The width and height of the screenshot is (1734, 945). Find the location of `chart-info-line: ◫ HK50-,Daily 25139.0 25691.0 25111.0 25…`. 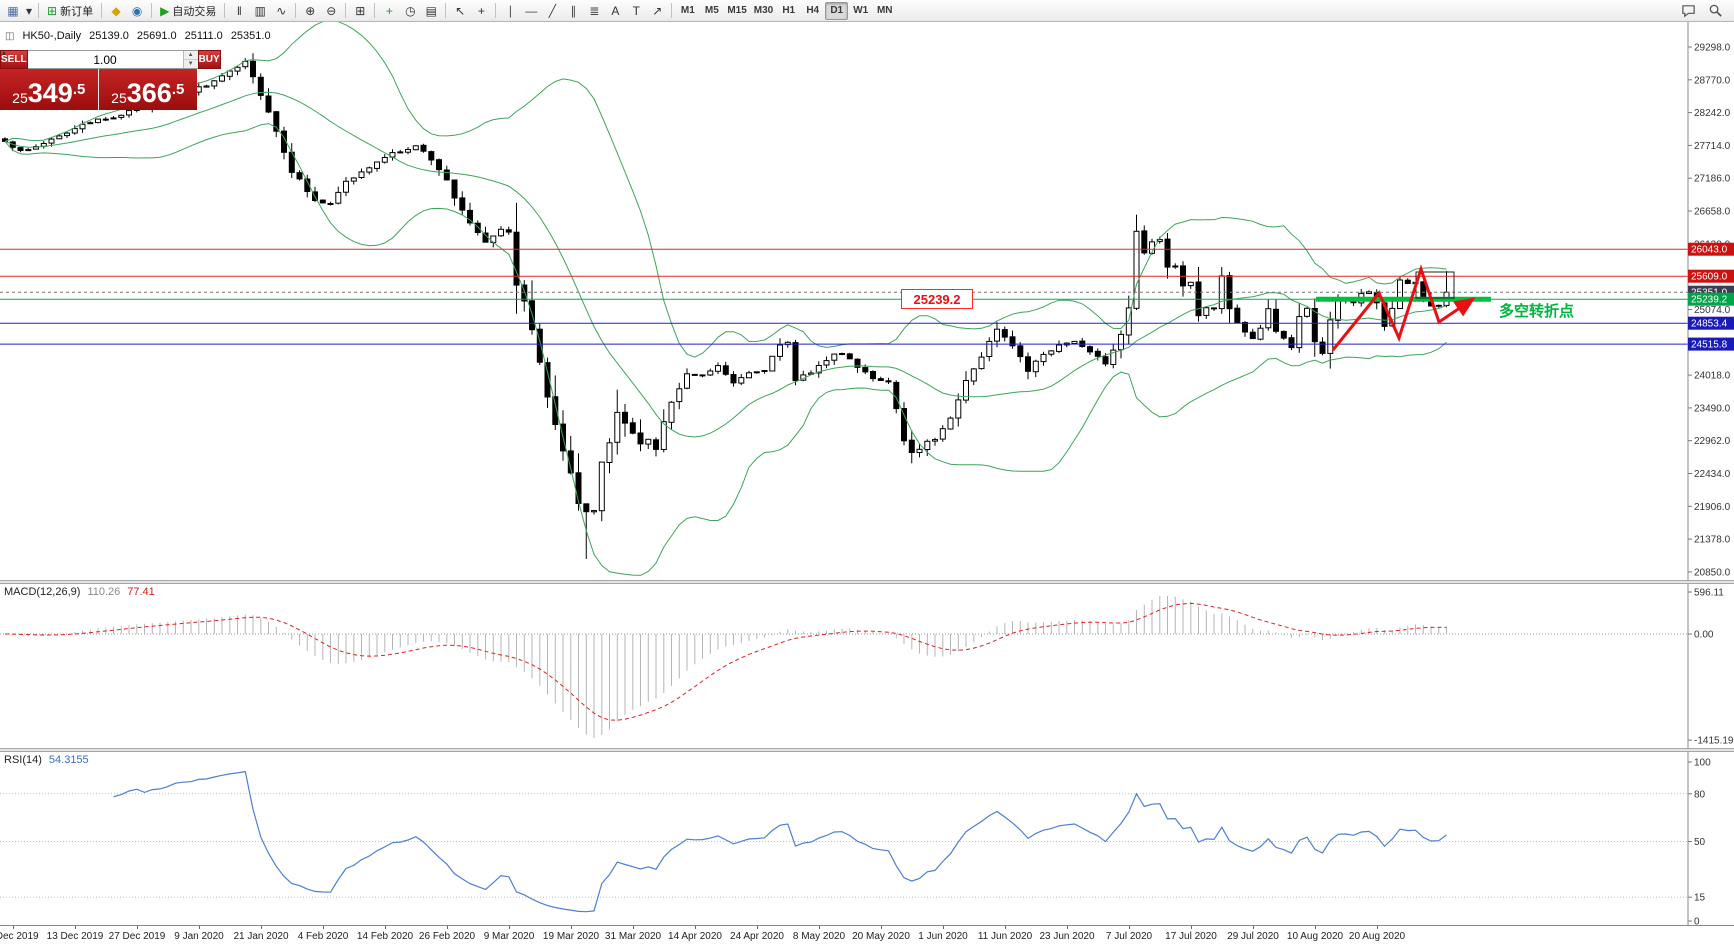

chart-info-line: ◫ HK50-,Daily 25139.0 25691.0 25111.0 25… is located at coordinates (138, 36).